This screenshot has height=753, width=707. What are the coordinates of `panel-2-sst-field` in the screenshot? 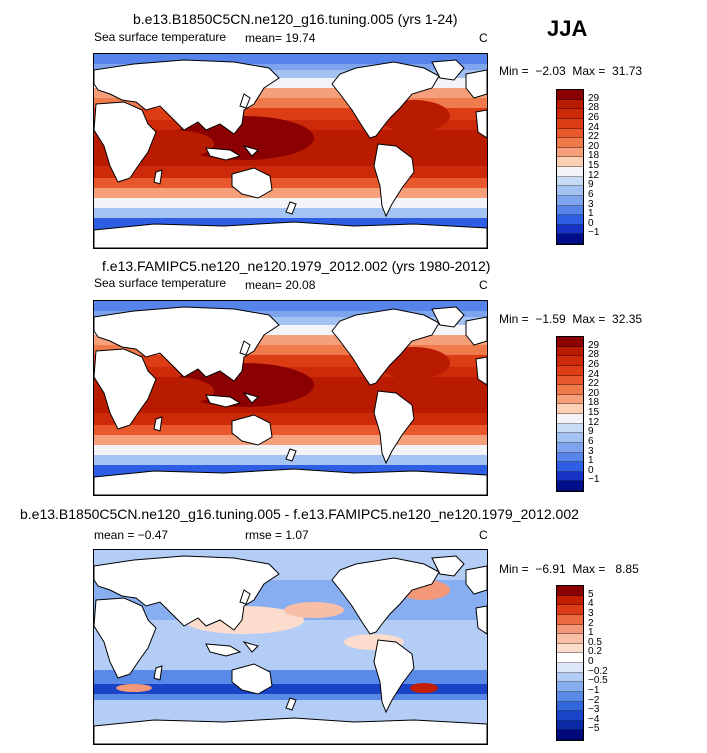 It's located at (290, 398).